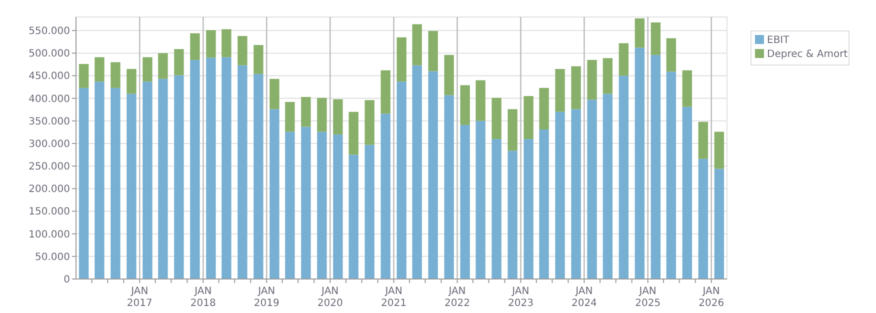 Image resolution: width=876 pixels, height=313 pixels. What do you see at coordinates (807, 54) in the screenshot?
I see `legend-label: Deprec & Amort` at bounding box center [807, 54].